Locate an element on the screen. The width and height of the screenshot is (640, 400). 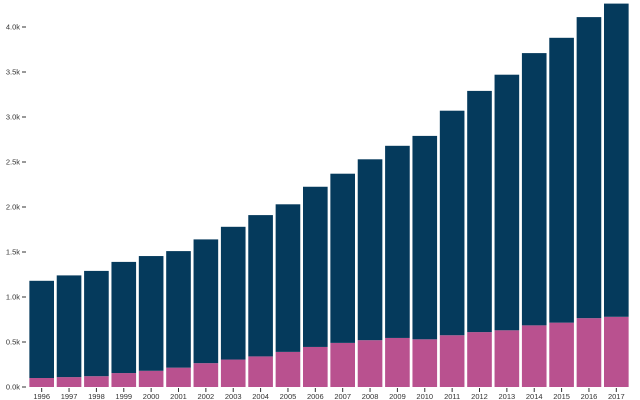
x-tick-label-2005: 2005 is located at coordinates (288, 396).